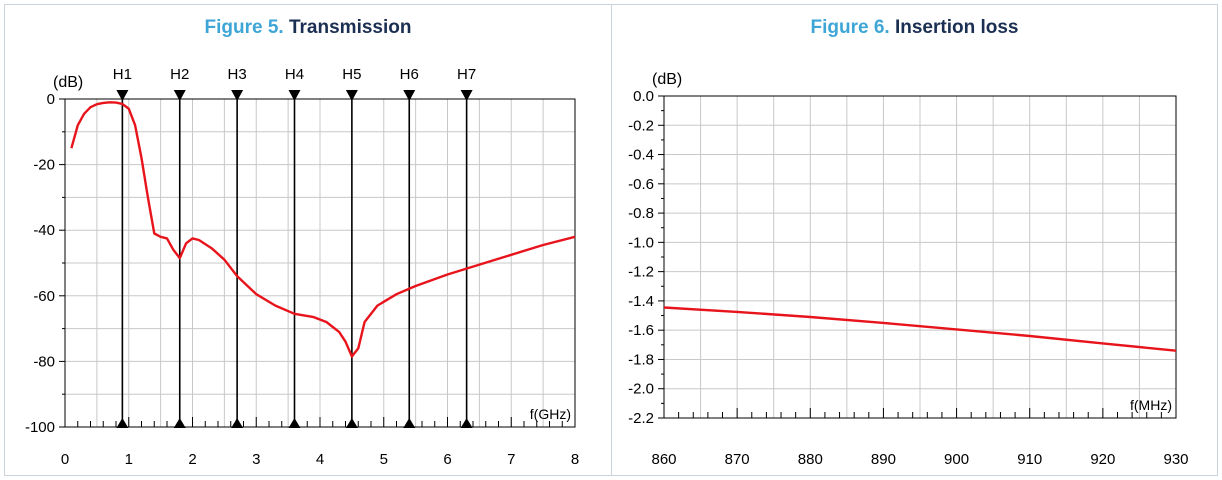 Image resolution: width=1222 pixels, height=480 pixels. What do you see at coordinates (663, 459) in the screenshot?
I see `x-tick-label: 860` at bounding box center [663, 459].